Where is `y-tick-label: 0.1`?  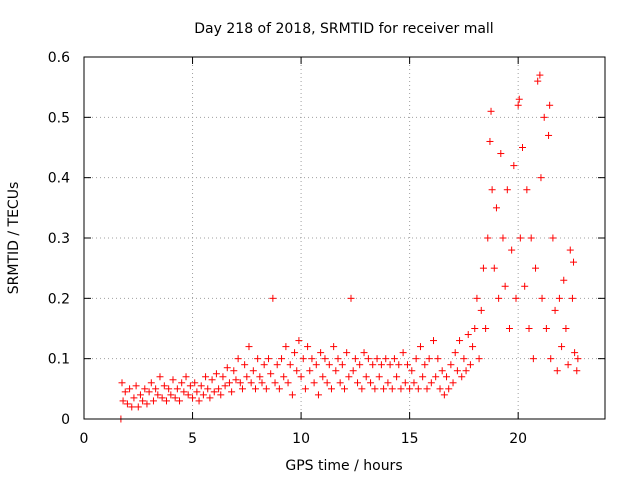 y-tick-label: 0.1 is located at coordinates (59, 360).